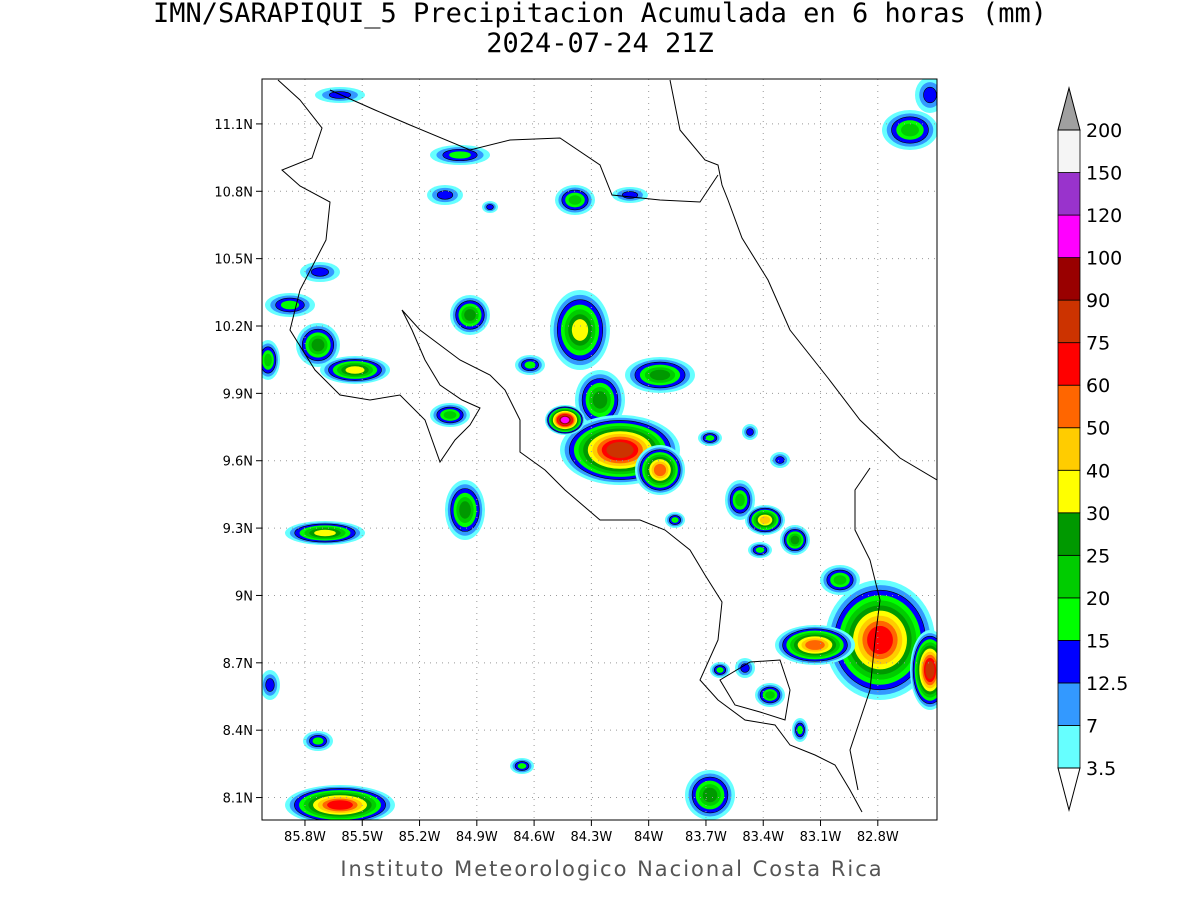 Image resolution: width=1200 pixels, height=904 pixels. I want to click on x-tick-label: 85.5W, so click(362, 837).